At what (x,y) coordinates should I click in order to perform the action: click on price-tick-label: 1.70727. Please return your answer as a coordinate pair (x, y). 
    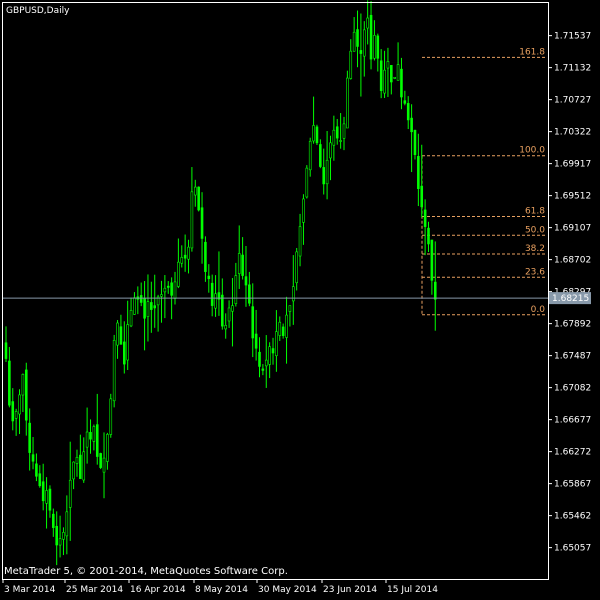
    Looking at the image, I should click on (572, 101).